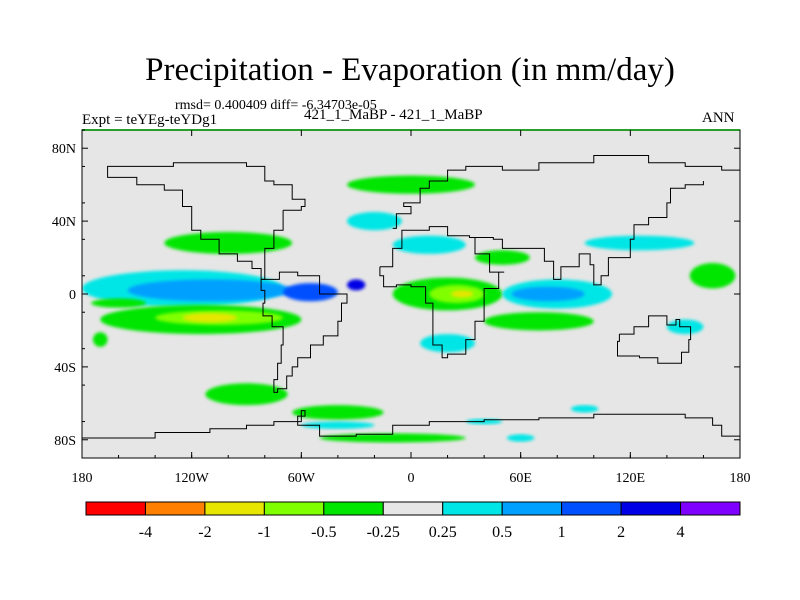  I want to click on colorbar-label: -0.5, so click(323, 532).